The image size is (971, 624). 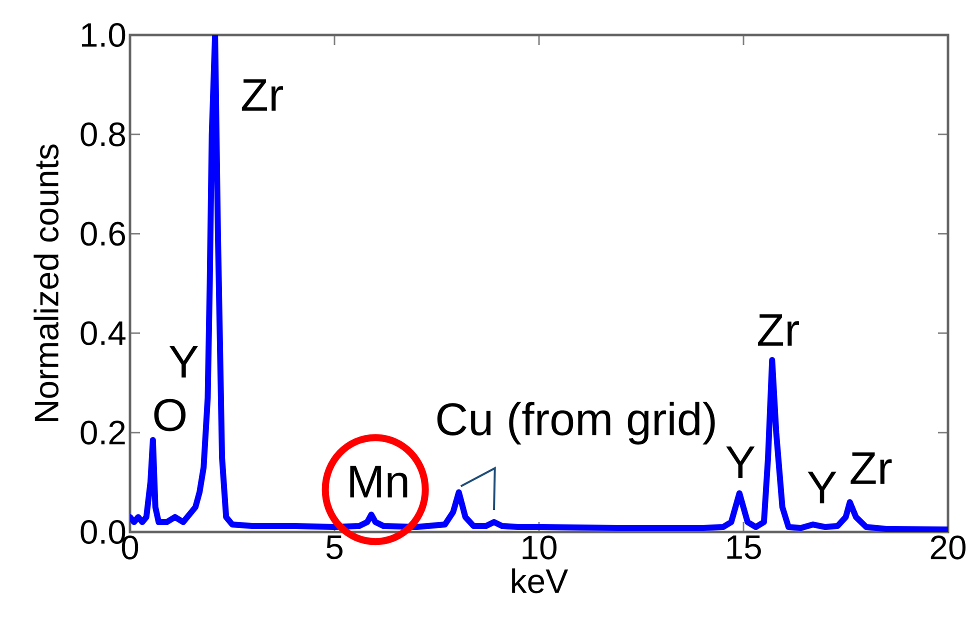 What do you see at coordinates (102, 432) in the screenshot?
I see `y-tick-label: 0.2` at bounding box center [102, 432].